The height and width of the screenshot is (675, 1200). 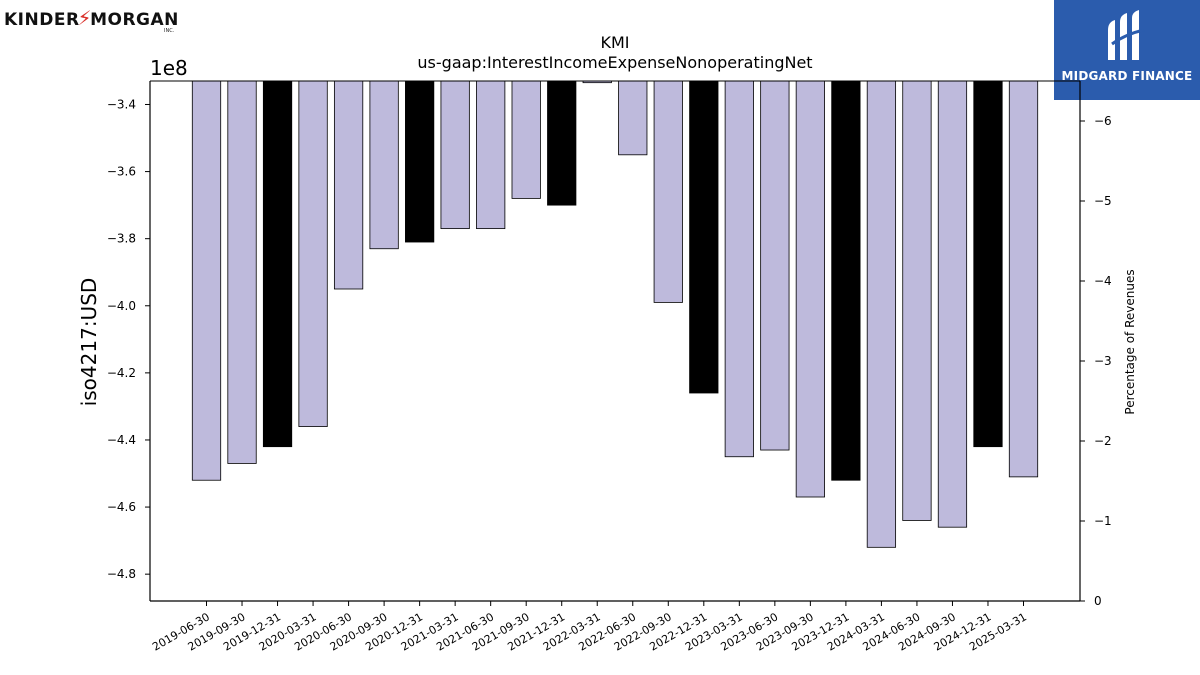 What do you see at coordinates (614, 42) in the screenshot?
I see `chart-title: KMI` at bounding box center [614, 42].